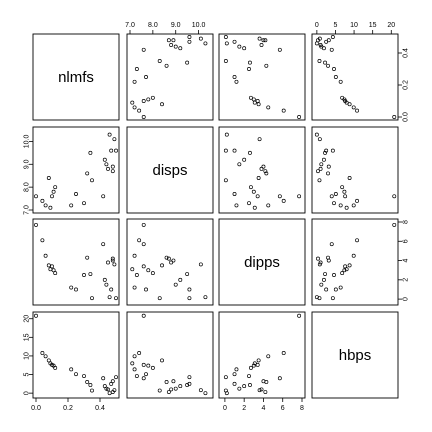 The height and width of the screenshot is (432, 432). I want to click on right-axis-dipps: 0 2 4 6 8, so click(404, 260).